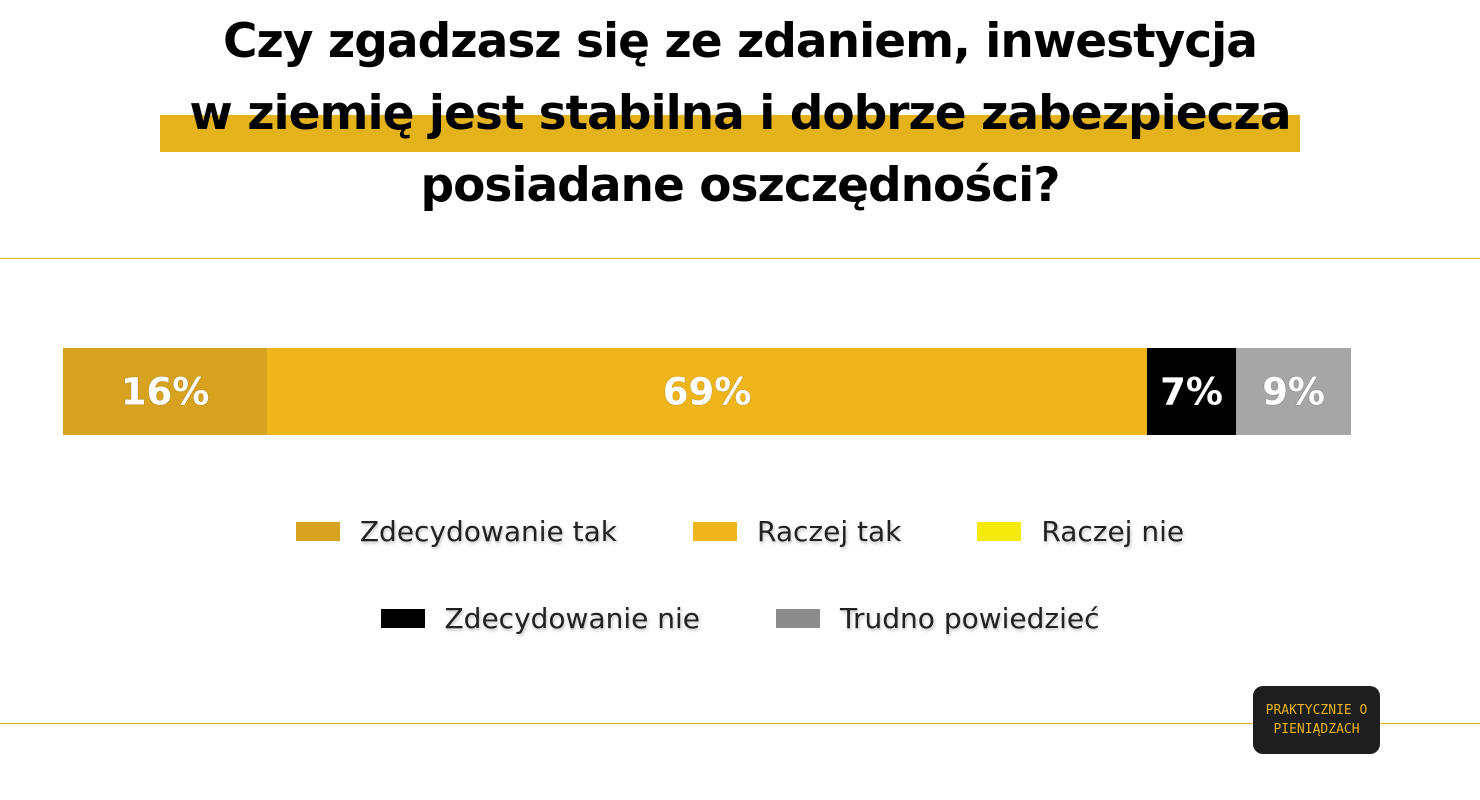  Describe the element at coordinates (1113, 531) in the screenshot. I see `legend-label: Raczej nie` at that location.